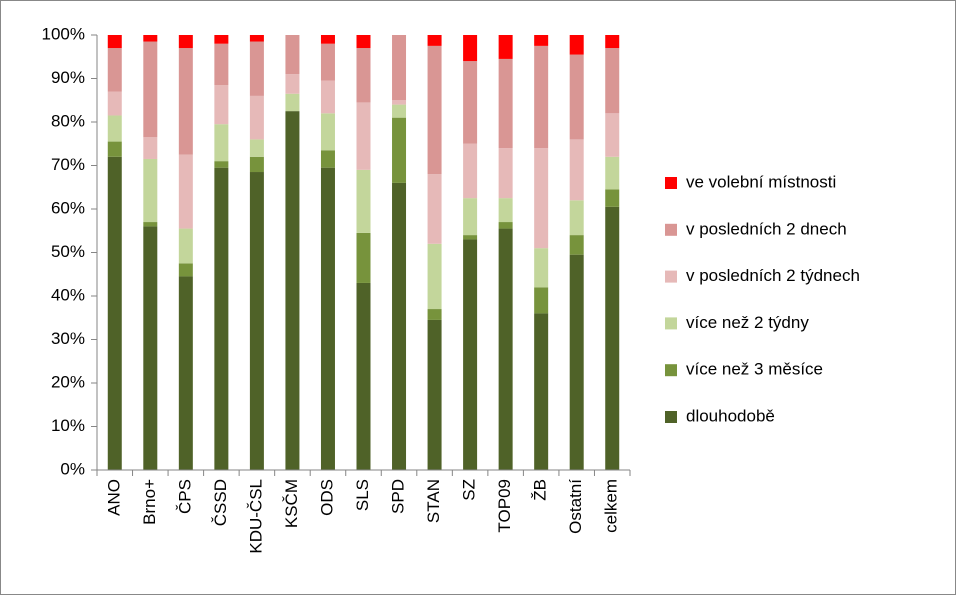  Describe the element at coordinates (433, 501) in the screenshot. I see `x-tick-label: STAN` at that location.